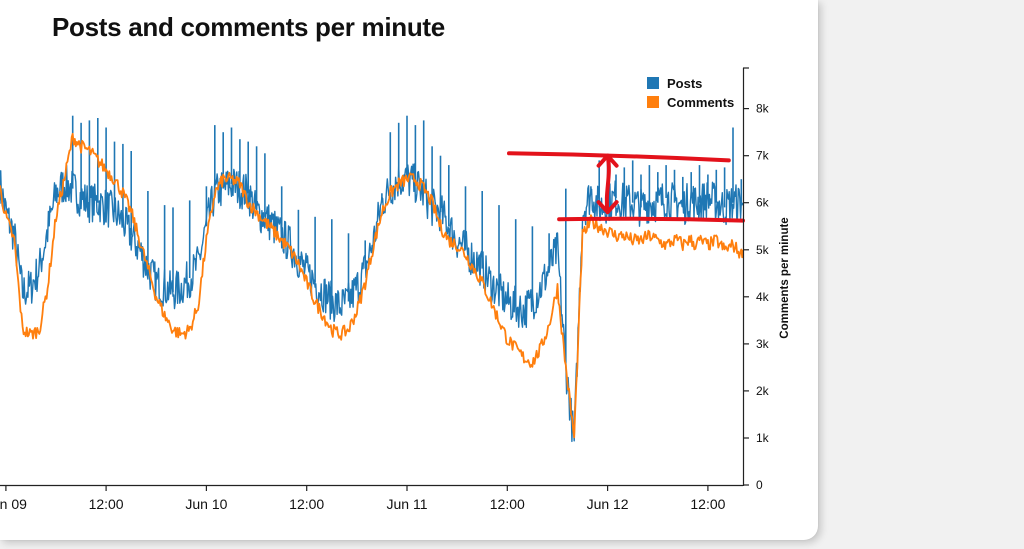 Image resolution: width=1024 pixels, height=549 pixels. Describe the element at coordinates (608, 504) in the screenshot. I see `x-tick-label: Jun 12` at that location.